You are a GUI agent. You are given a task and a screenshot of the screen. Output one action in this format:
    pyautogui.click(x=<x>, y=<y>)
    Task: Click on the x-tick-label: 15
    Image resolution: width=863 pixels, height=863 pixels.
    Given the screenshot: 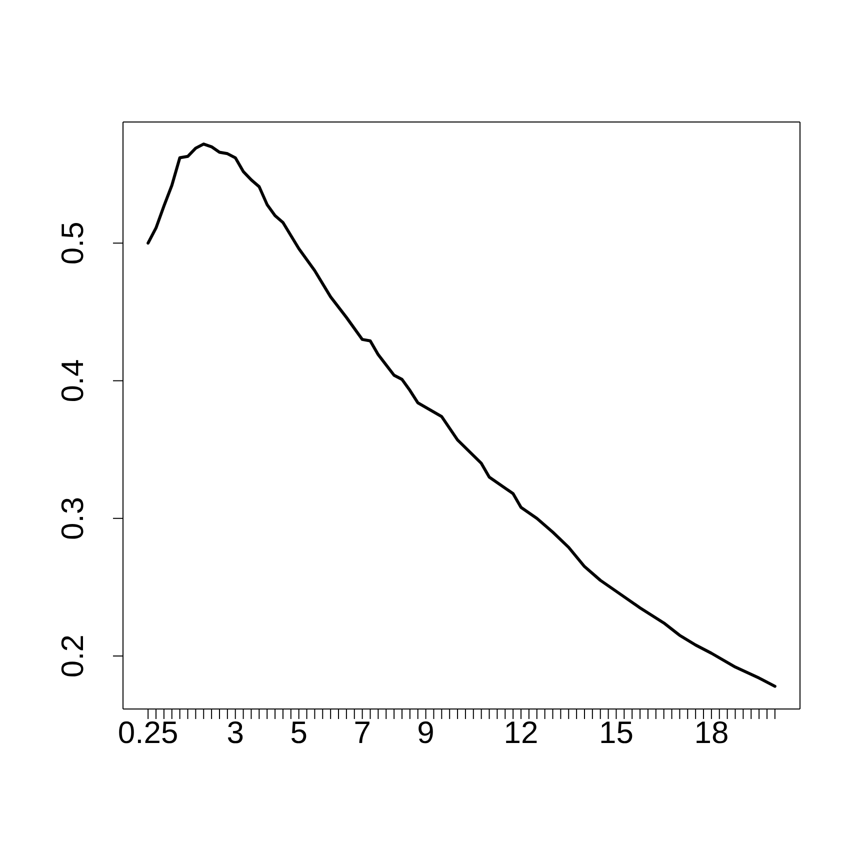 What is the action you would take?
    pyautogui.click(x=616, y=732)
    